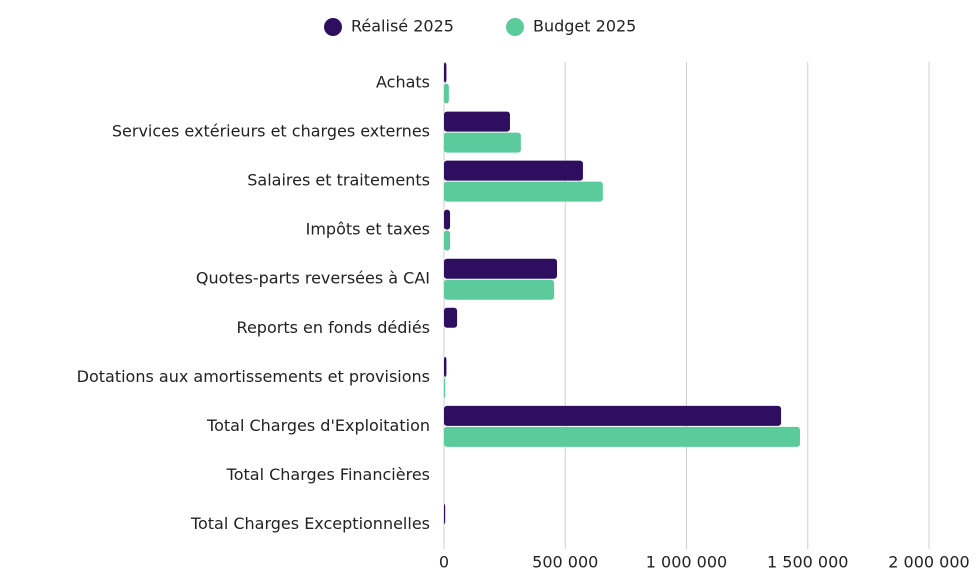 Image resolution: width=976 pixels, height=570 pixels. What do you see at coordinates (686, 561) in the screenshot?
I see `x-tick-label: 1 000 000` at bounding box center [686, 561].